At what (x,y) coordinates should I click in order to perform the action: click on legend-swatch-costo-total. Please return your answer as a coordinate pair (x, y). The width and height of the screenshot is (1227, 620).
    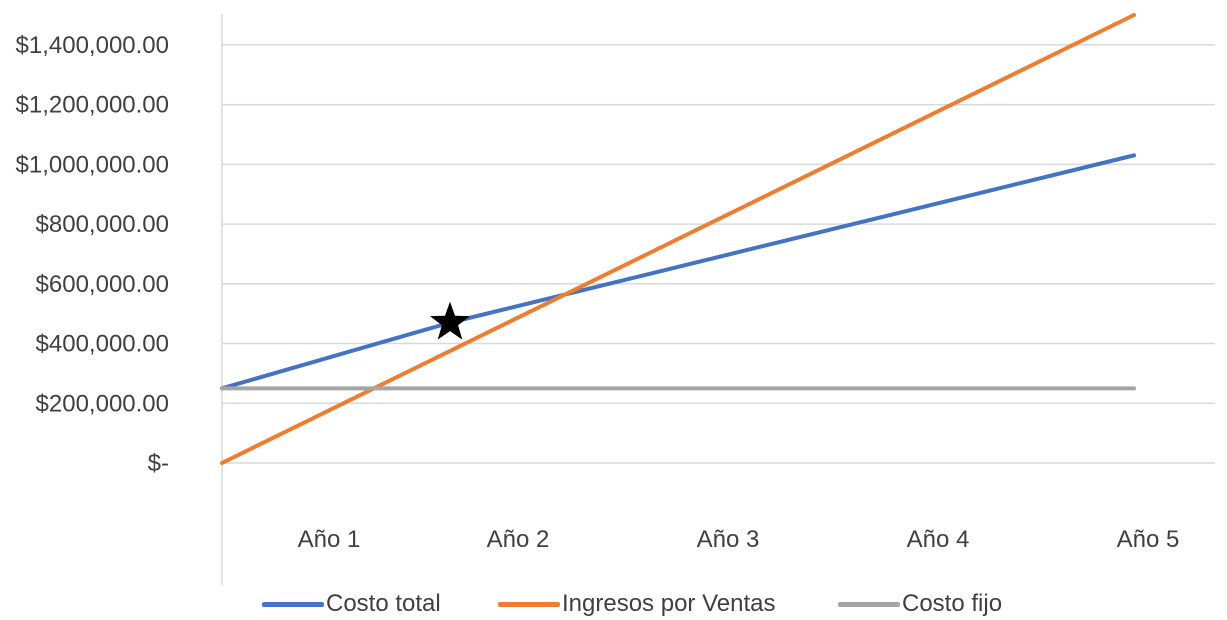
    Looking at the image, I should click on (293, 604).